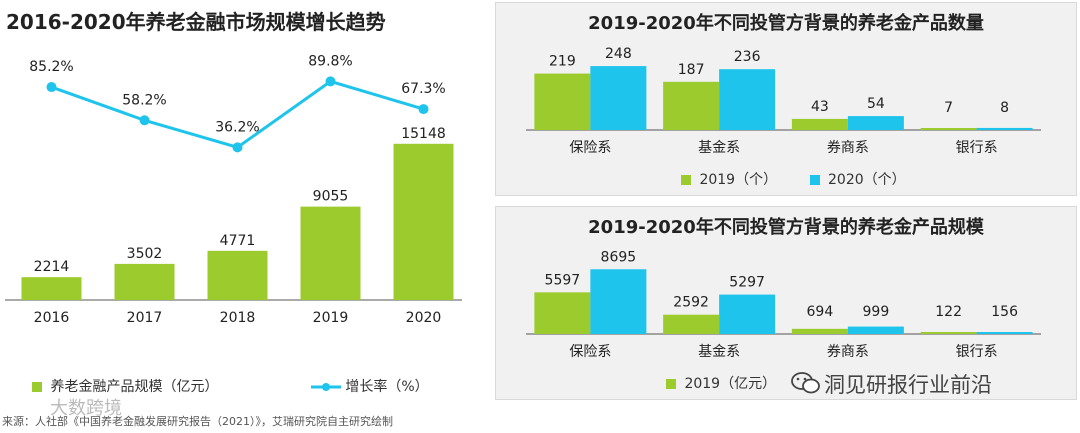  I want to click on legend-item-2020-count: 2020（个）, so click(857, 179).